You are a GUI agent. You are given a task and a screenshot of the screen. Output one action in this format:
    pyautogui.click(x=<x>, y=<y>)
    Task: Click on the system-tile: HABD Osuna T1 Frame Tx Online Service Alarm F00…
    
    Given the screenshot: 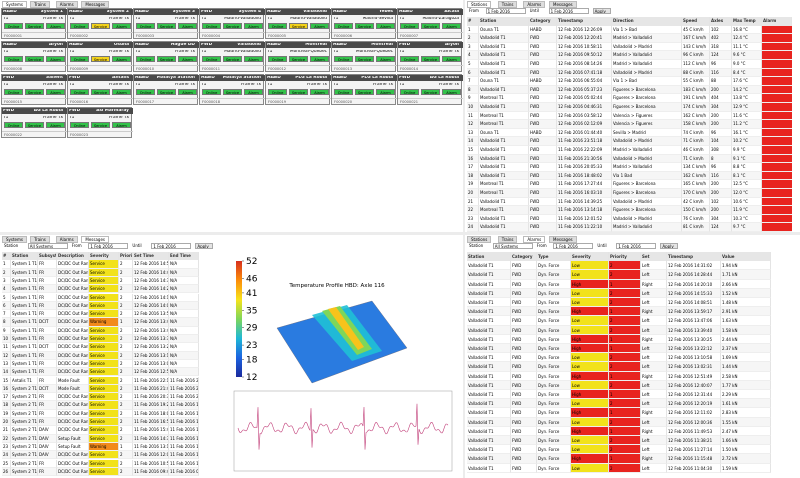 What is the action you would take?
    pyautogui.click(x=100, y=56)
    